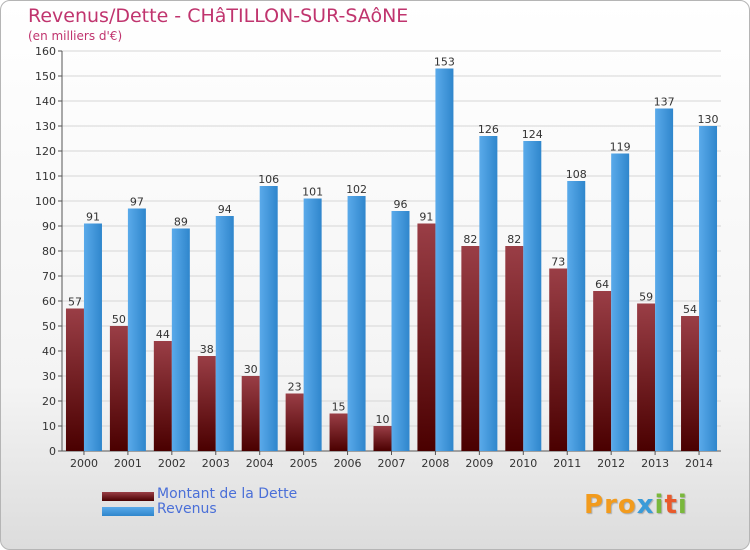  I want to click on x-tick-label: 2000, so click(84, 463).